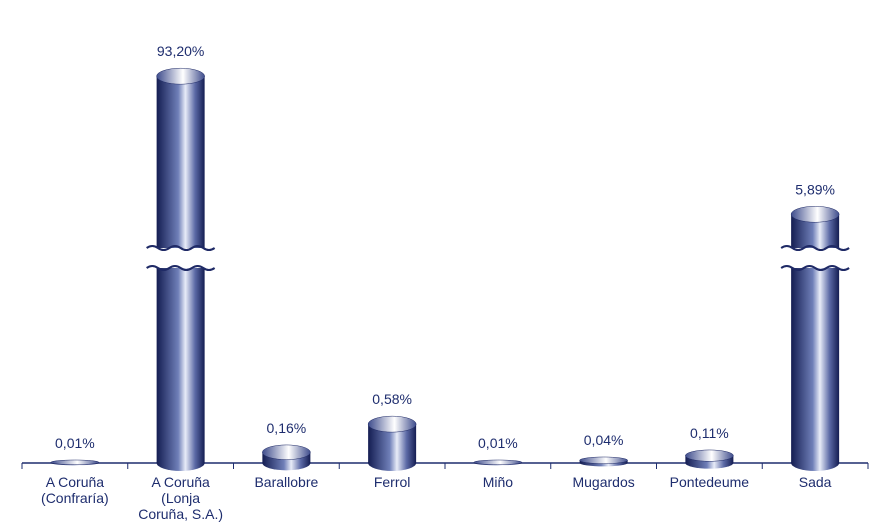 Image resolution: width=874 pixels, height=532 pixels. What do you see at coordinates (604, 440) in the screenshot?
I see `value-label: 0,04%` at bounding box center [604, 440].